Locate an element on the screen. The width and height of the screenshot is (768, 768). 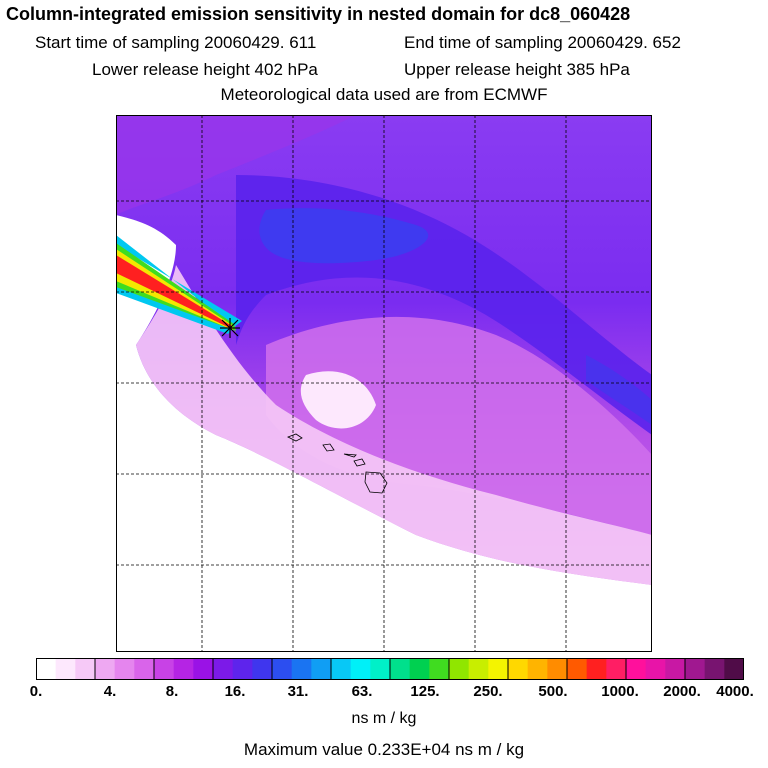
colorbar-frame is located at coordinates (390, 669).